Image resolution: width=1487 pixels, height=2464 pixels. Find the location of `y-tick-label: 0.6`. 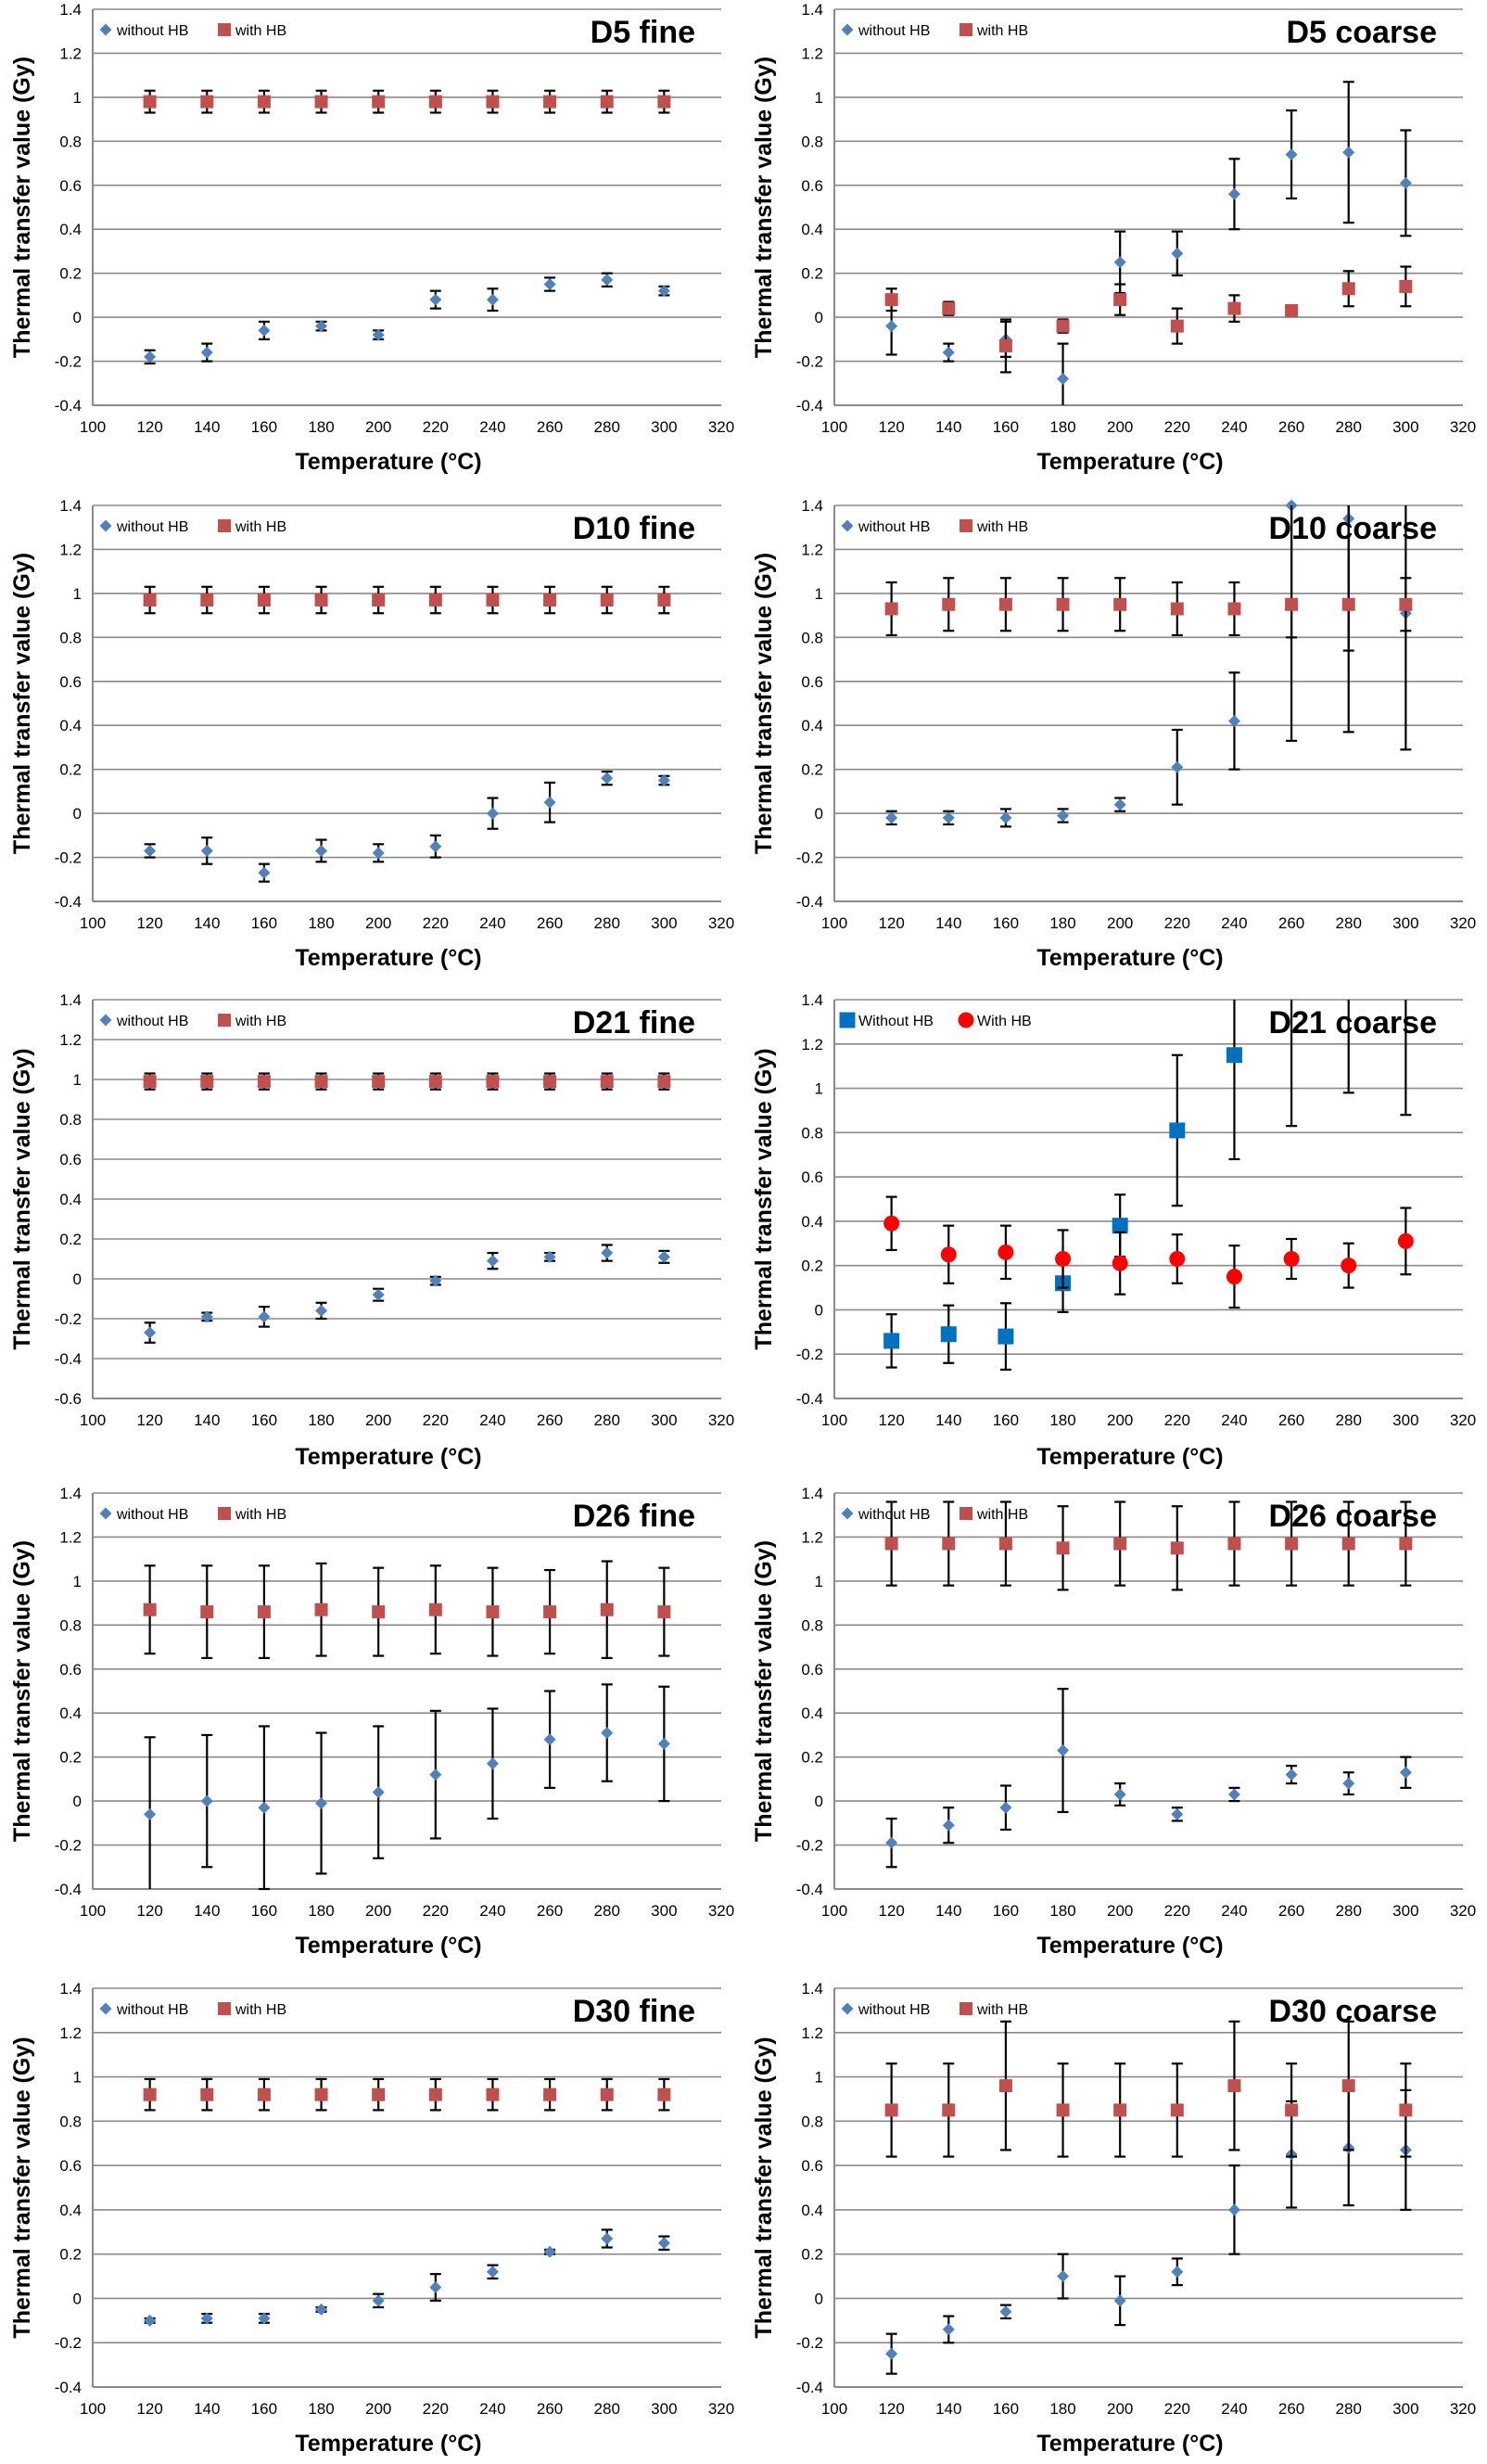

y-tick-label: 0.6 is located at coordinates (70, 186).